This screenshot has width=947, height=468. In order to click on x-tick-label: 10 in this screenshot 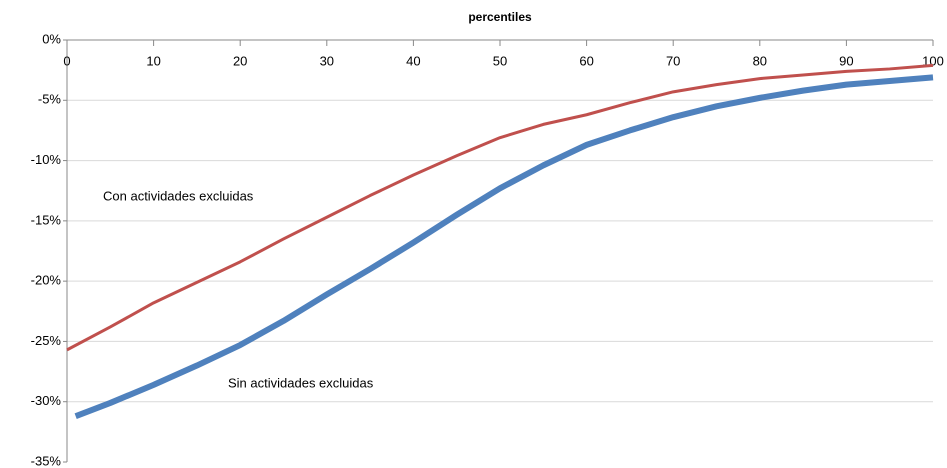, I will do `click(153, 60)`.